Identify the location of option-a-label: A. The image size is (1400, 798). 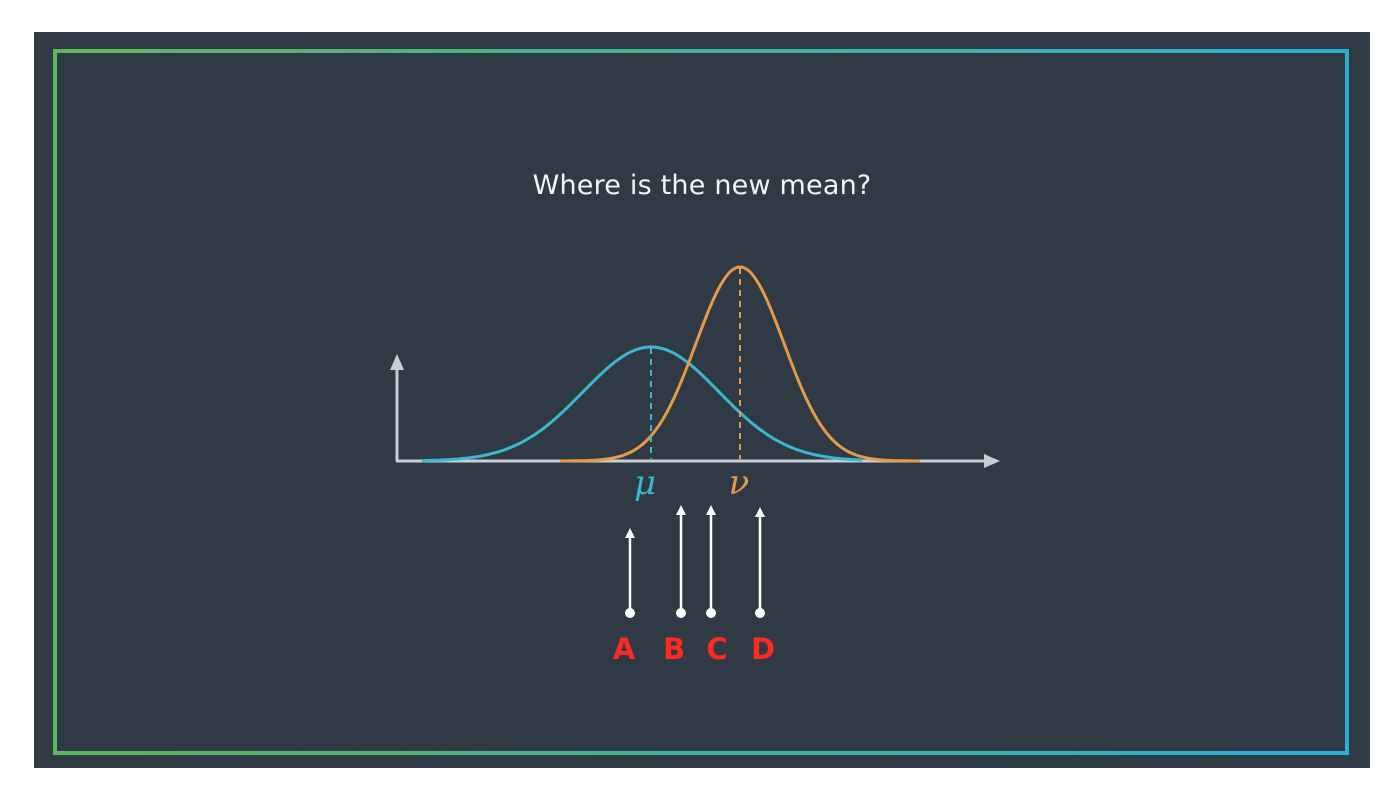
(624, 649).